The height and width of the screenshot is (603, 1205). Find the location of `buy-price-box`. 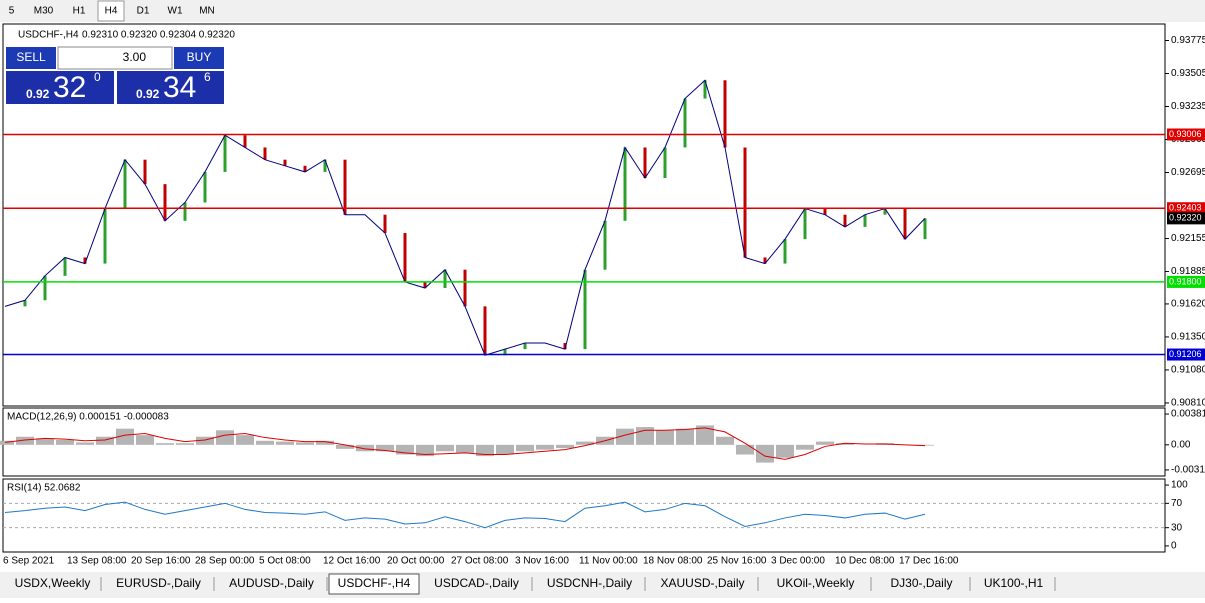

buy-price-box is located at coordinates (170, 87).